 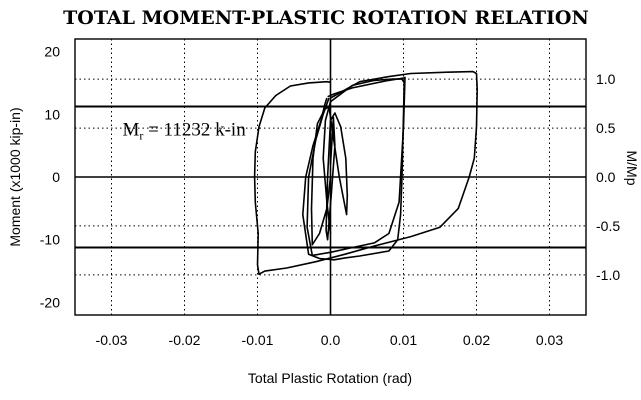 I want to click on y2-tick-label-2: 0.0, so click(x=606, y=177).